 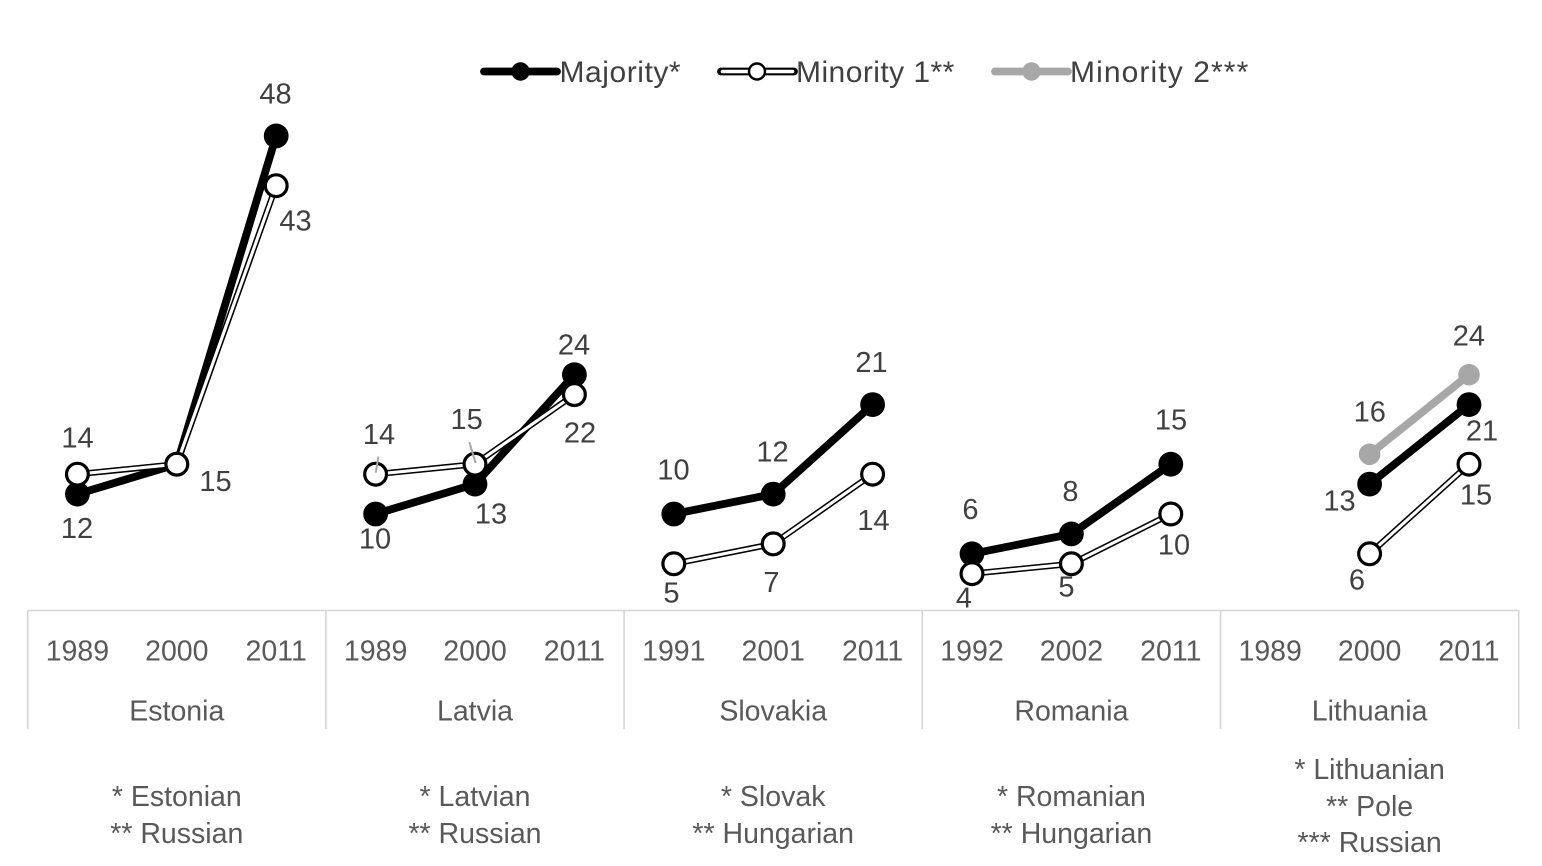 I want to click on svg-text: 4, so click(x=964, y=599).